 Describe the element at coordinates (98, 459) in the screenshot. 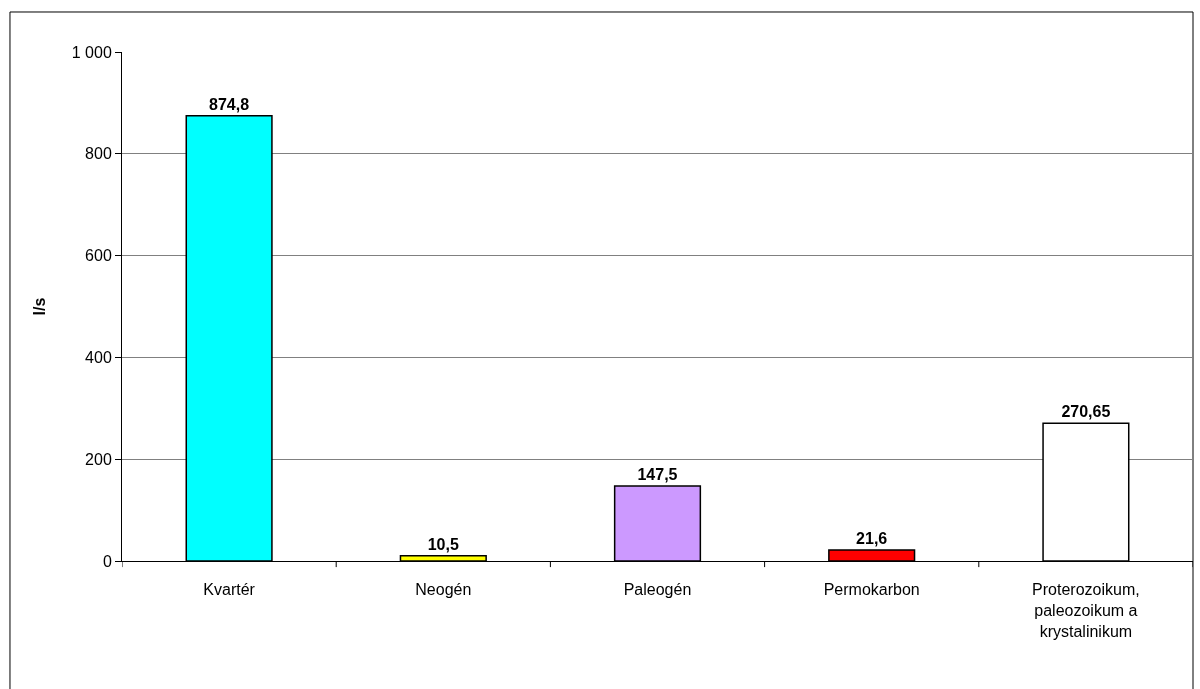

I see `y-tick-label: 200` at that location.